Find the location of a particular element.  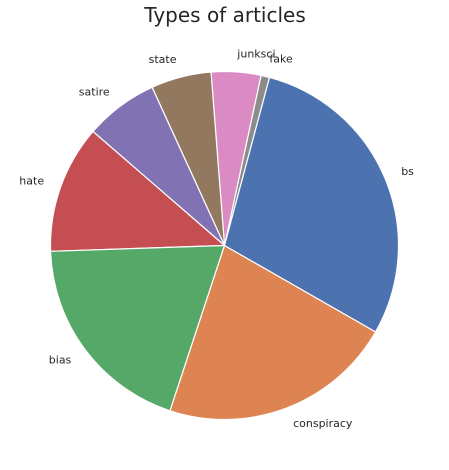

slice-label-bs: bs is located at coordinates (407, 171).